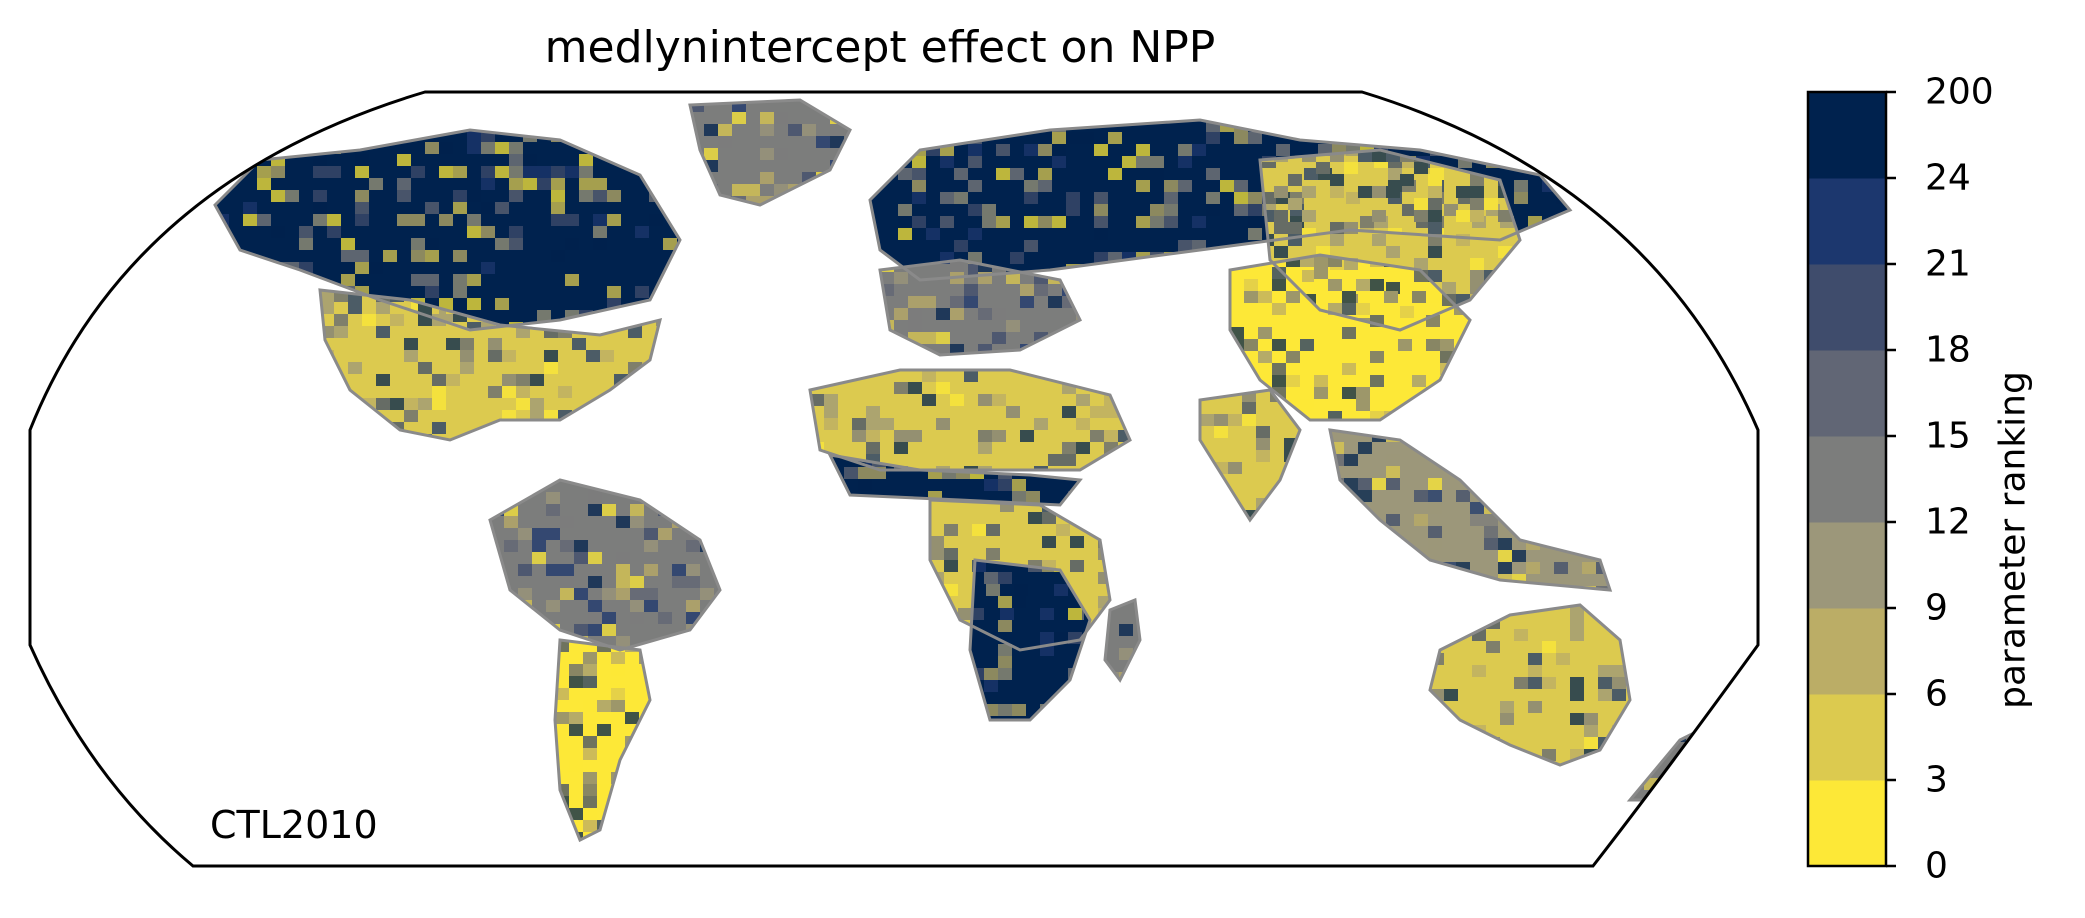 This screenshot has width=2085, height=918. I want to click on colorbar-frame, so click(1847, 479).